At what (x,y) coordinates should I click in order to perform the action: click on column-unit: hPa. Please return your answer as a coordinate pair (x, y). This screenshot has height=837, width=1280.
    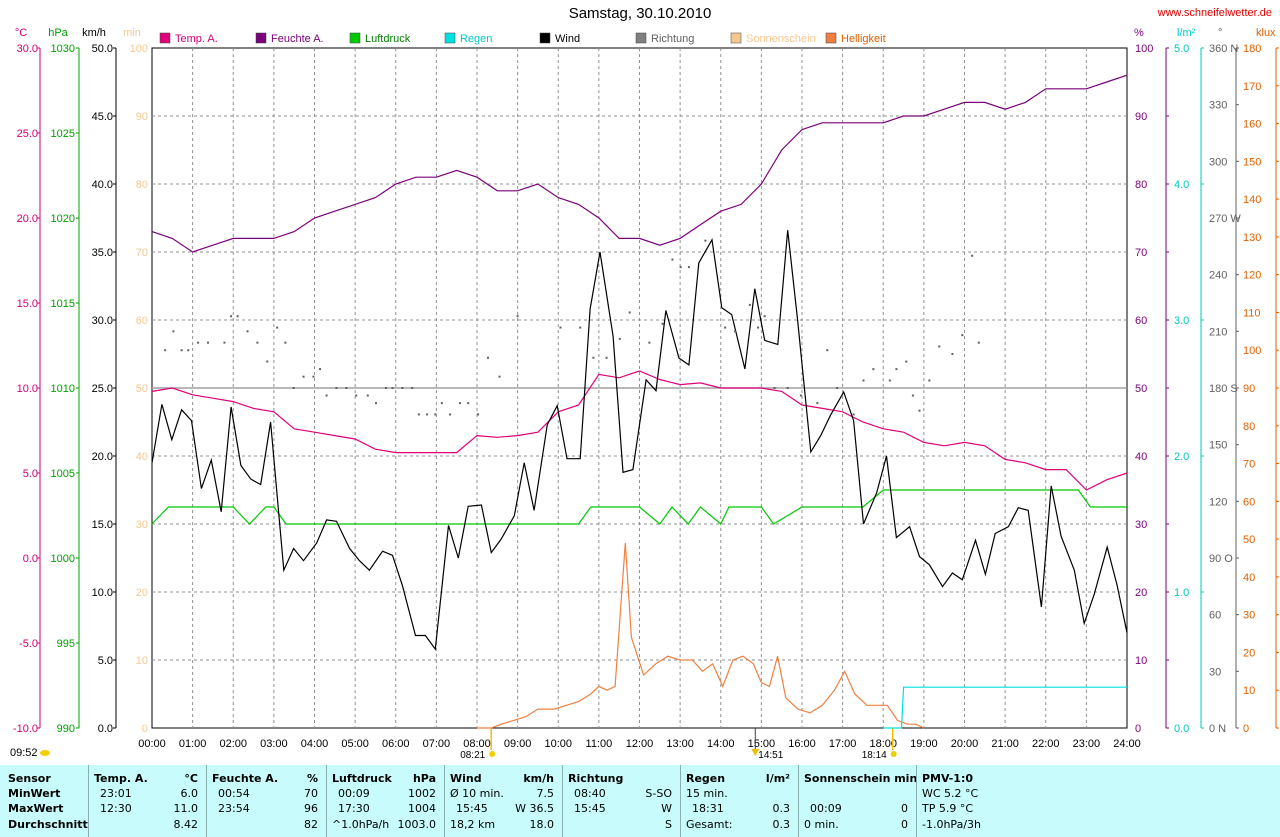
    Looking at the image, I should click on (424, 778).